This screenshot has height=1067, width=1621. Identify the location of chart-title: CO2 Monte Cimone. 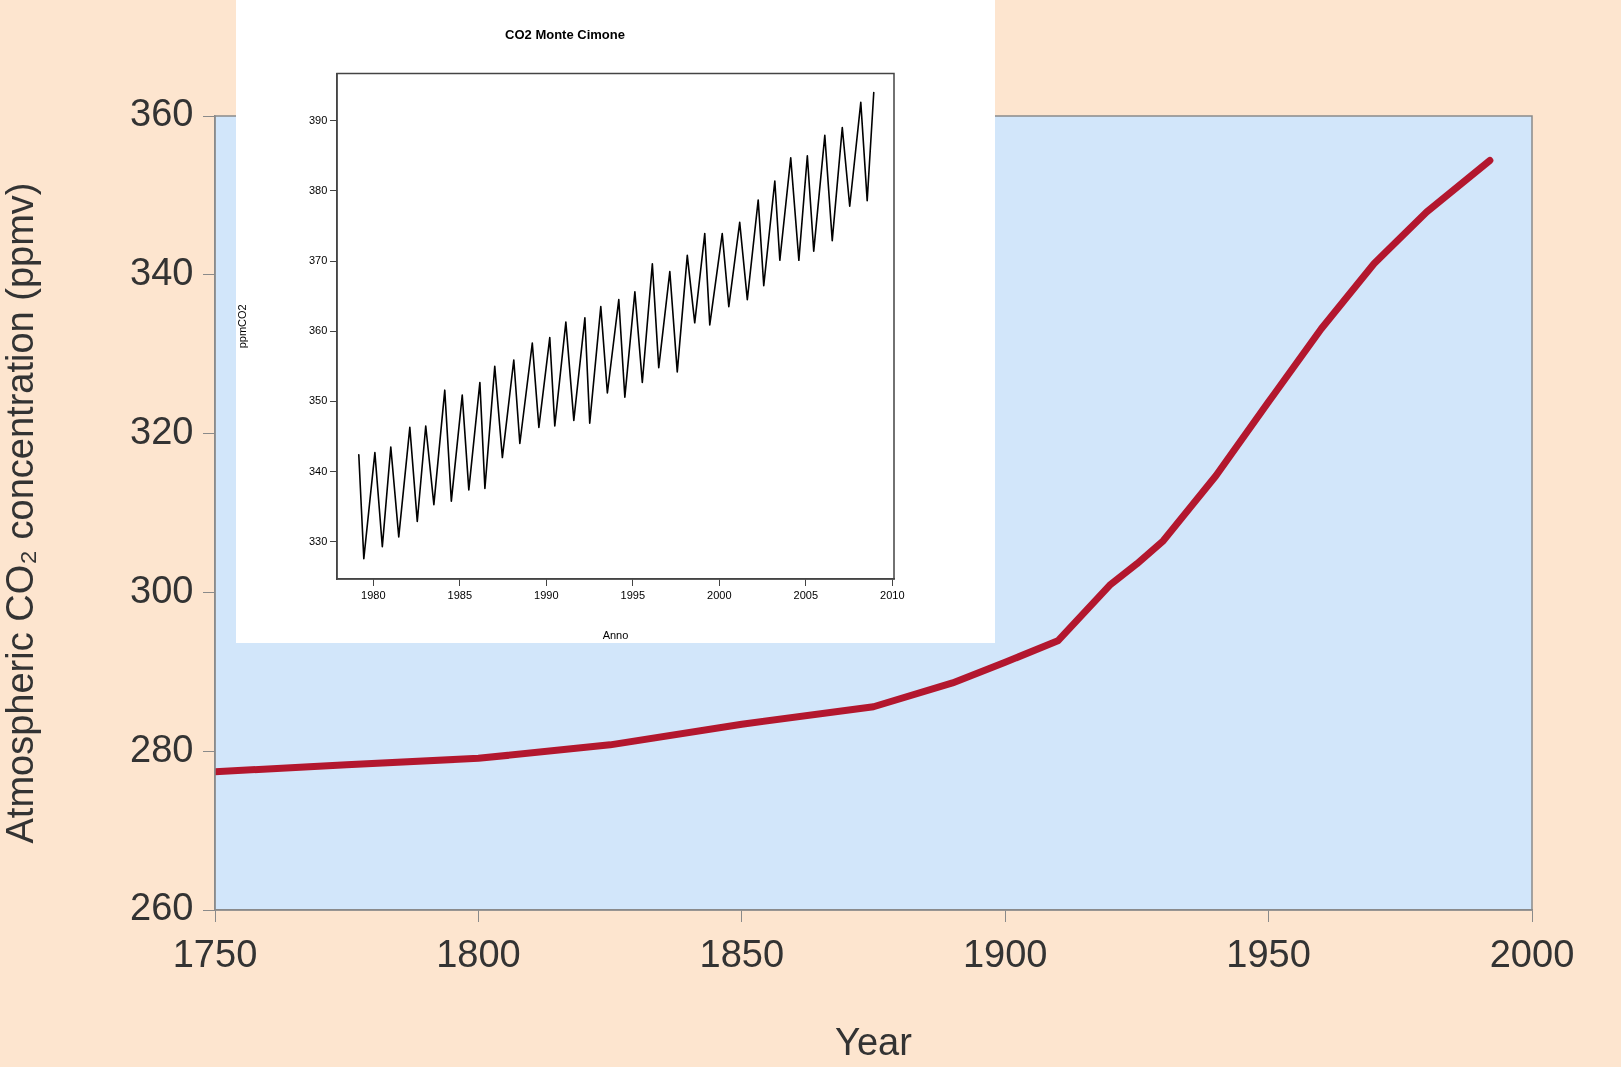
(565, 35).